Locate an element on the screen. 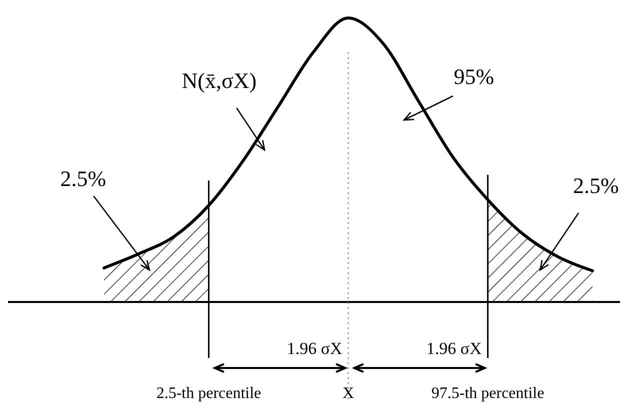 This screenshot has height=408, width=628. annotation: N(x̄,σX) is located at coordinates (219, 80).